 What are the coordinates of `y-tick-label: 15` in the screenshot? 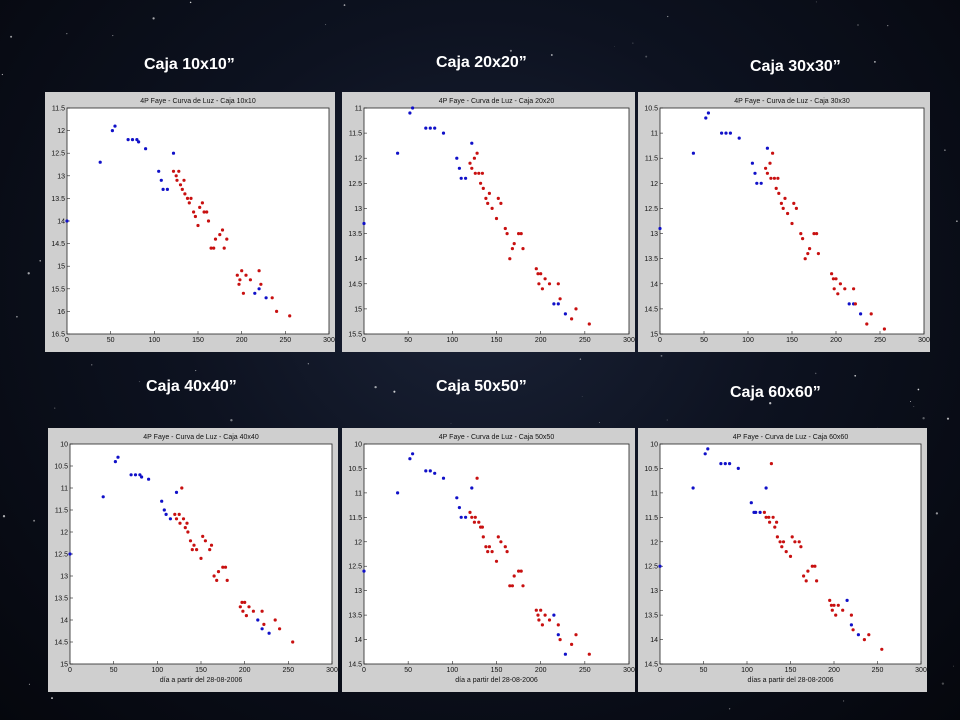 It's located at (64, 665).